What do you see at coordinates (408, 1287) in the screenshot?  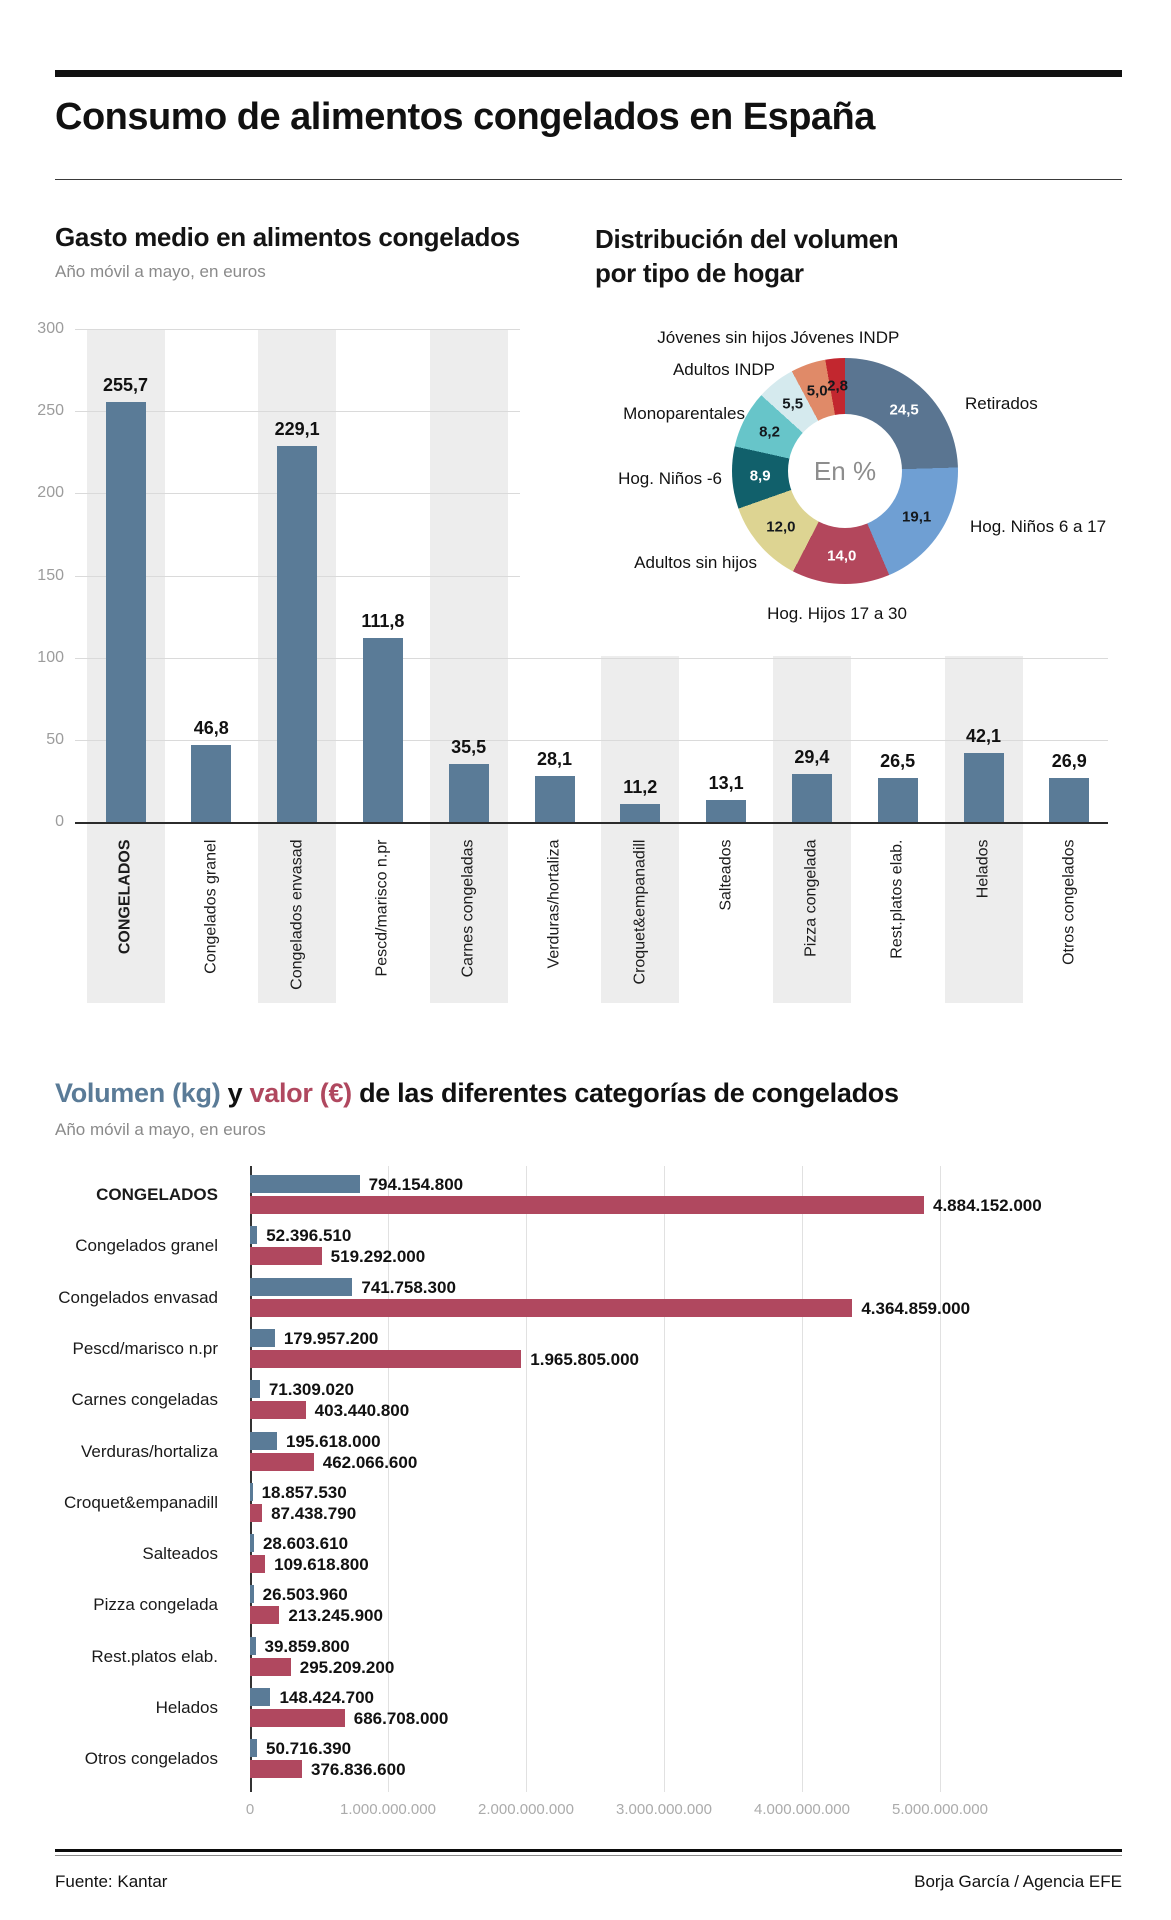 I see `volume-value-label: 741.758.300` at bounding box center [408, 1287].